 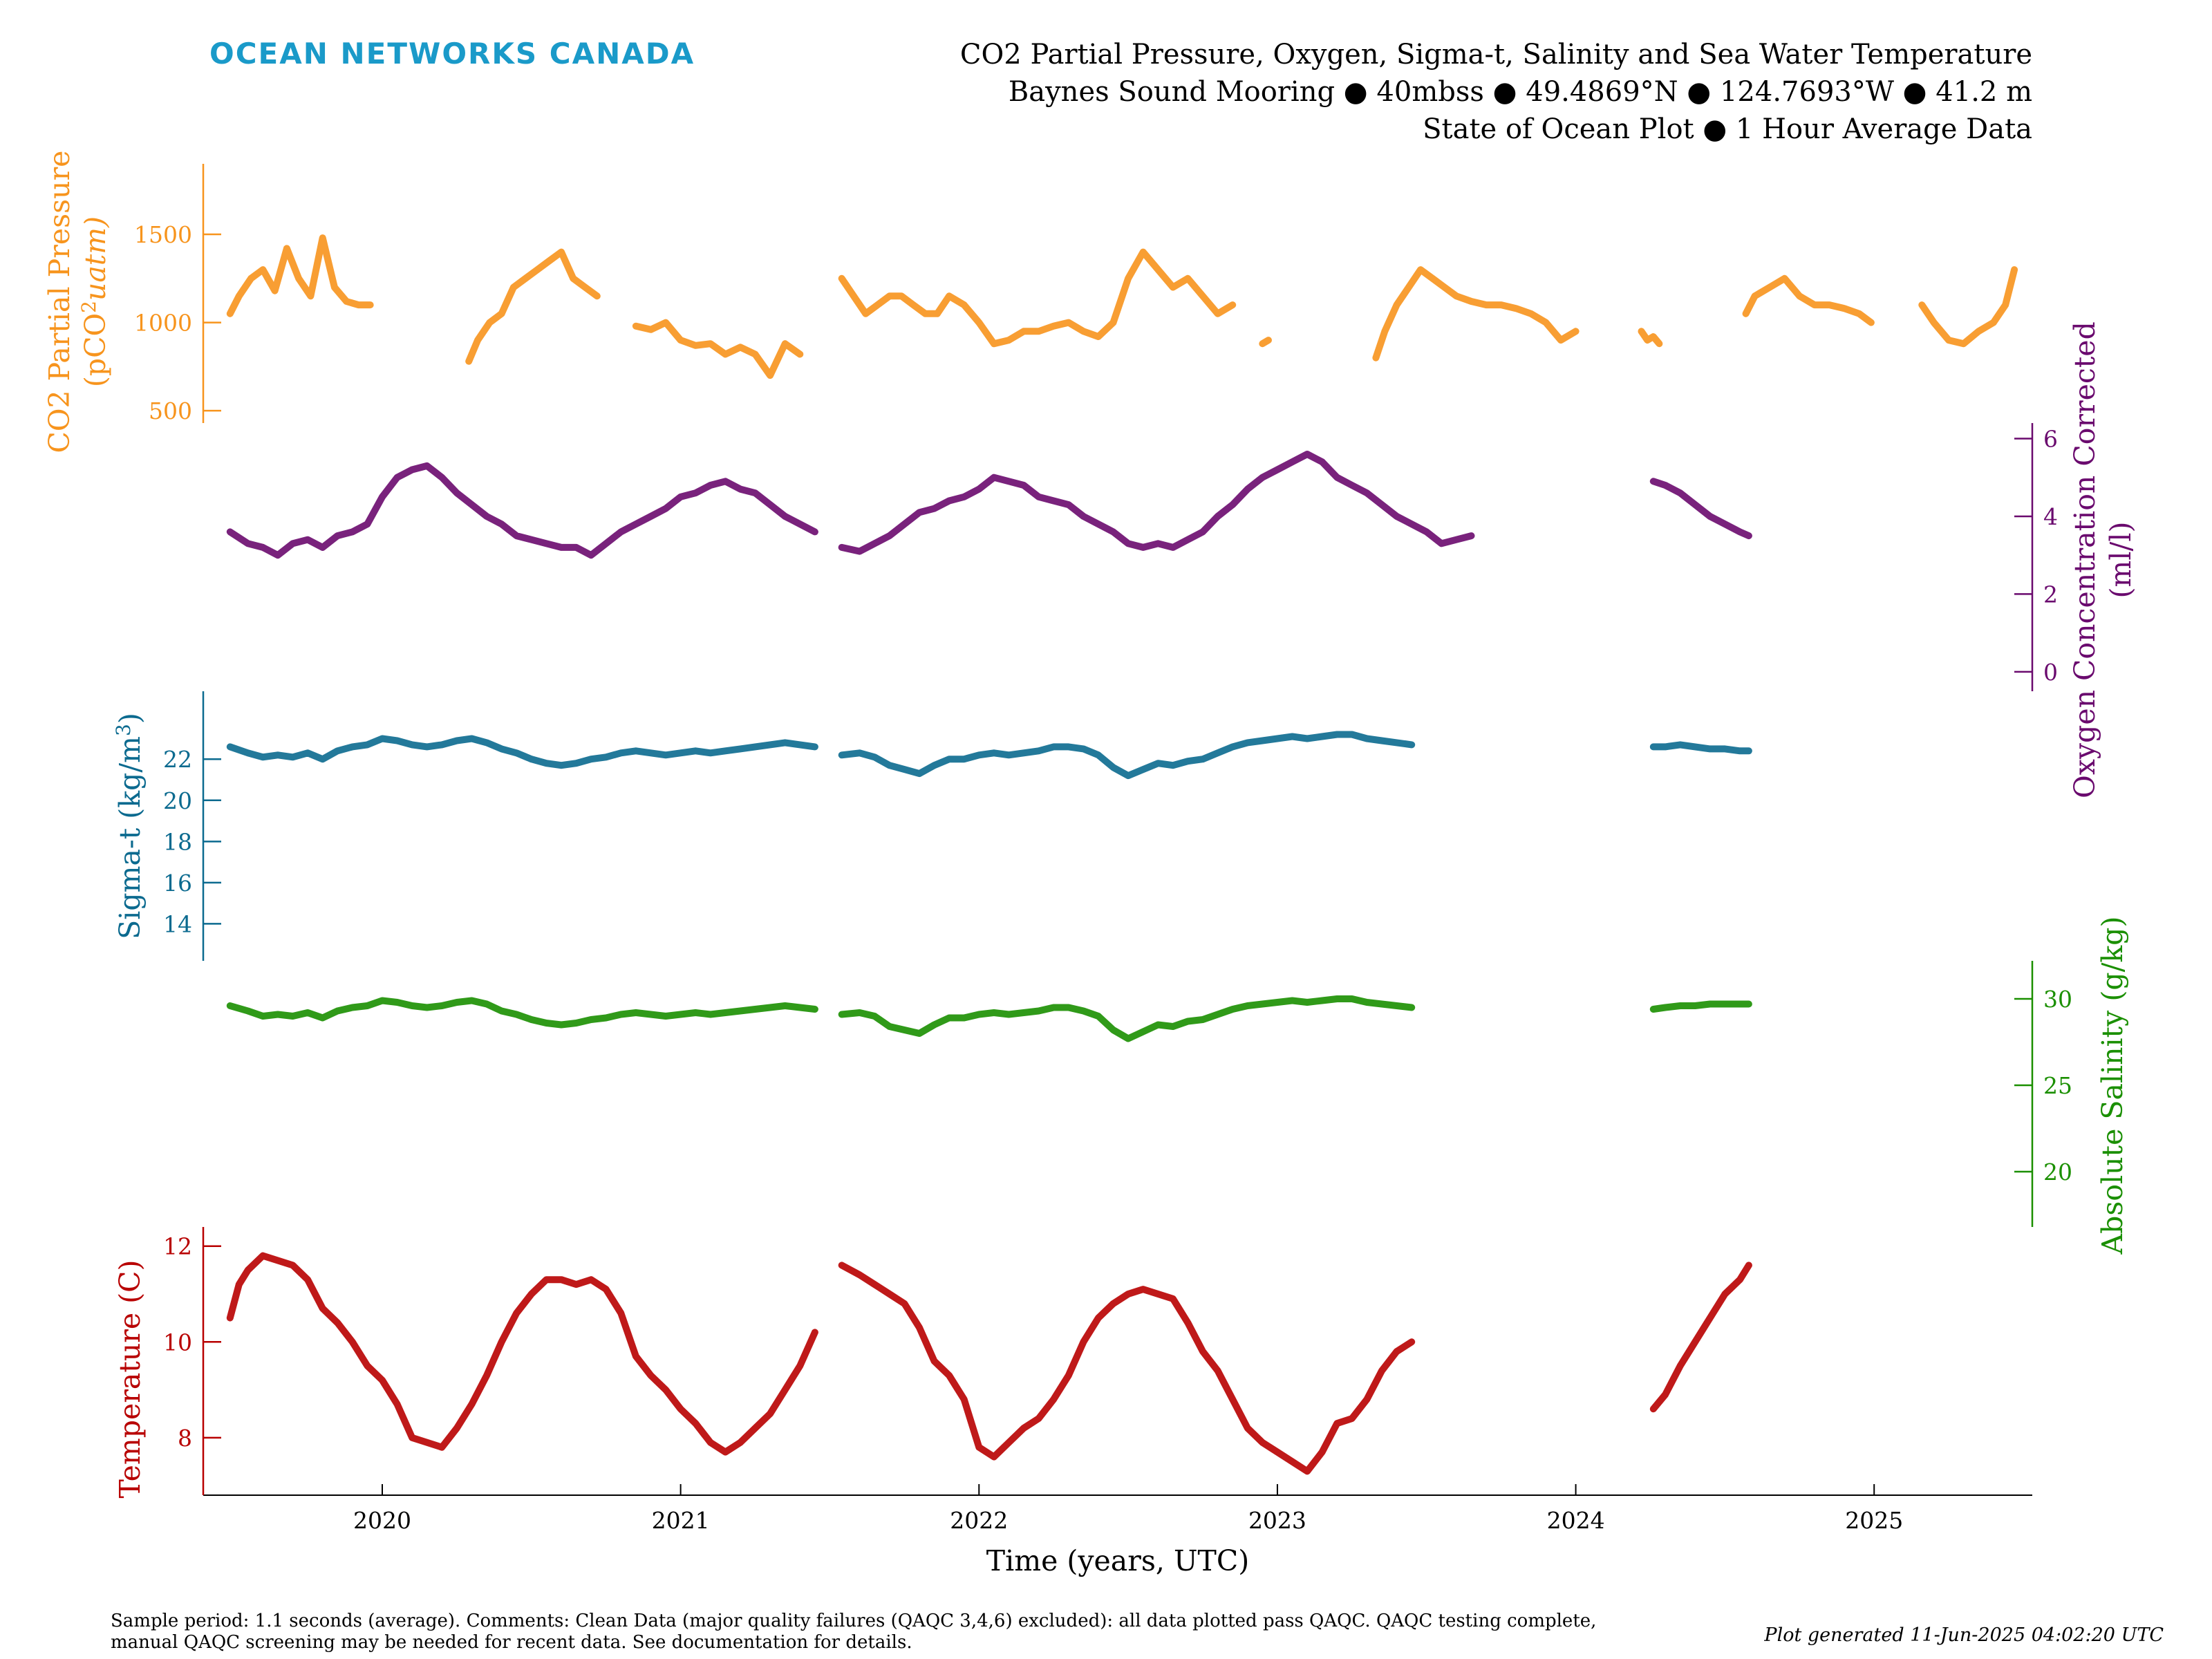 What do you see at coordinates (163, 323) in the screenshot?
I see `co2-tick-label: 1000` at bounding box center [163, 323].